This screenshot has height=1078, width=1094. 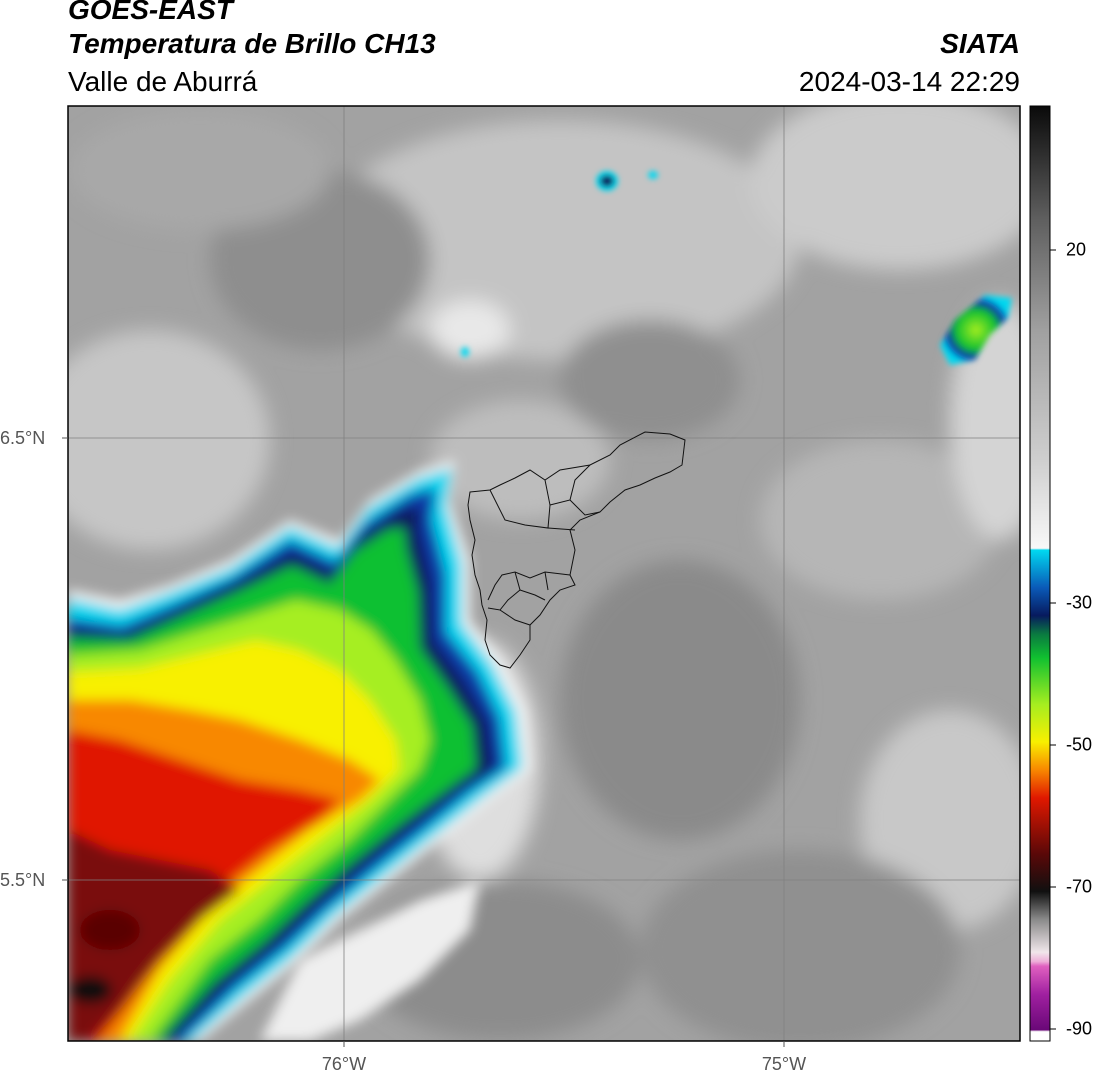 I want to click on municipality-boundaries, so click(x=576, y=550).